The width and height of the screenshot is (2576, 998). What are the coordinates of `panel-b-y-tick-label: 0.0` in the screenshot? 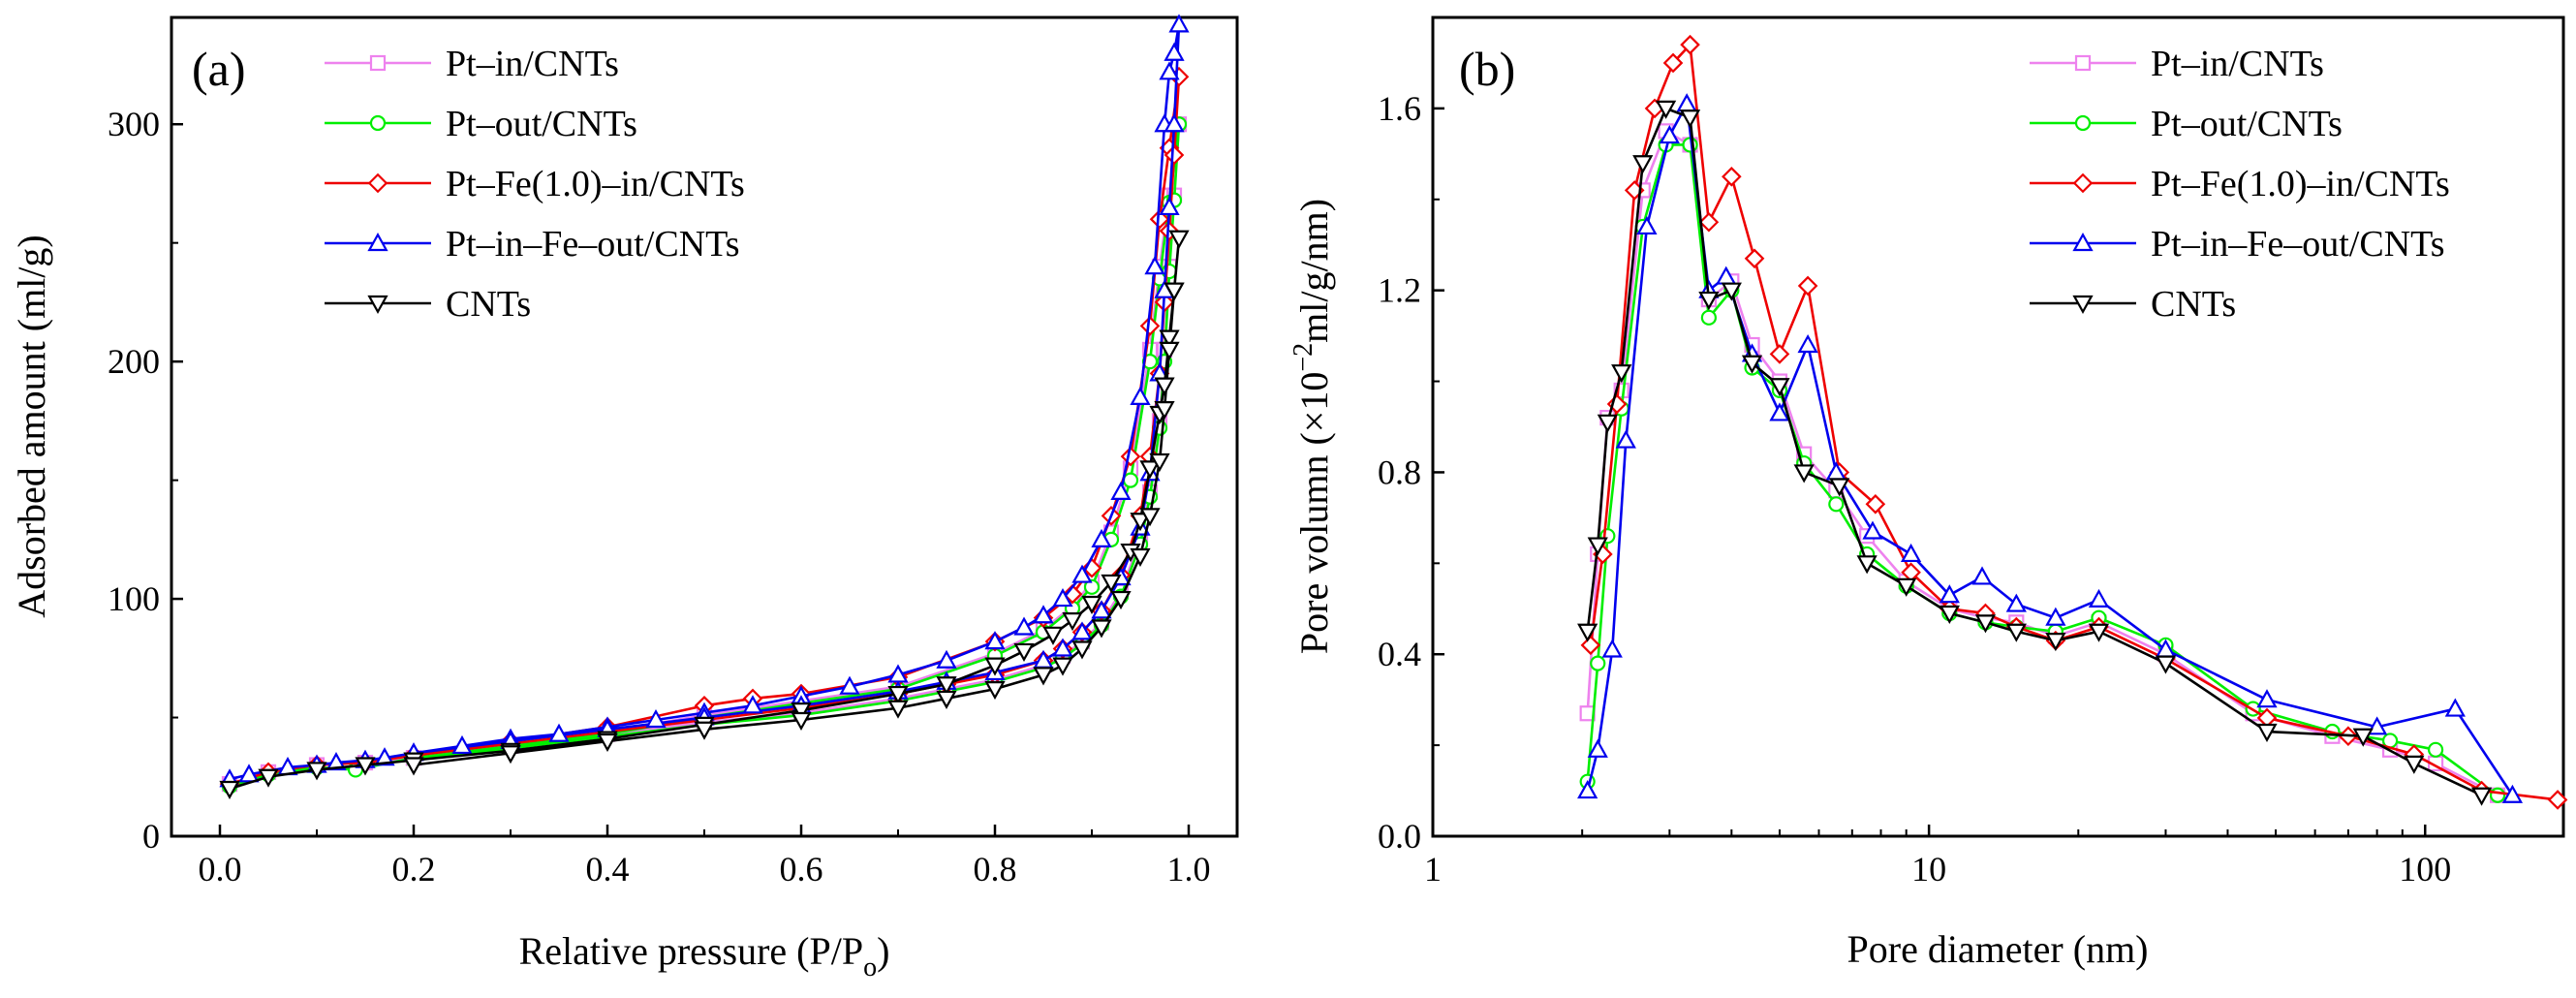 It's located at (1399, 836).